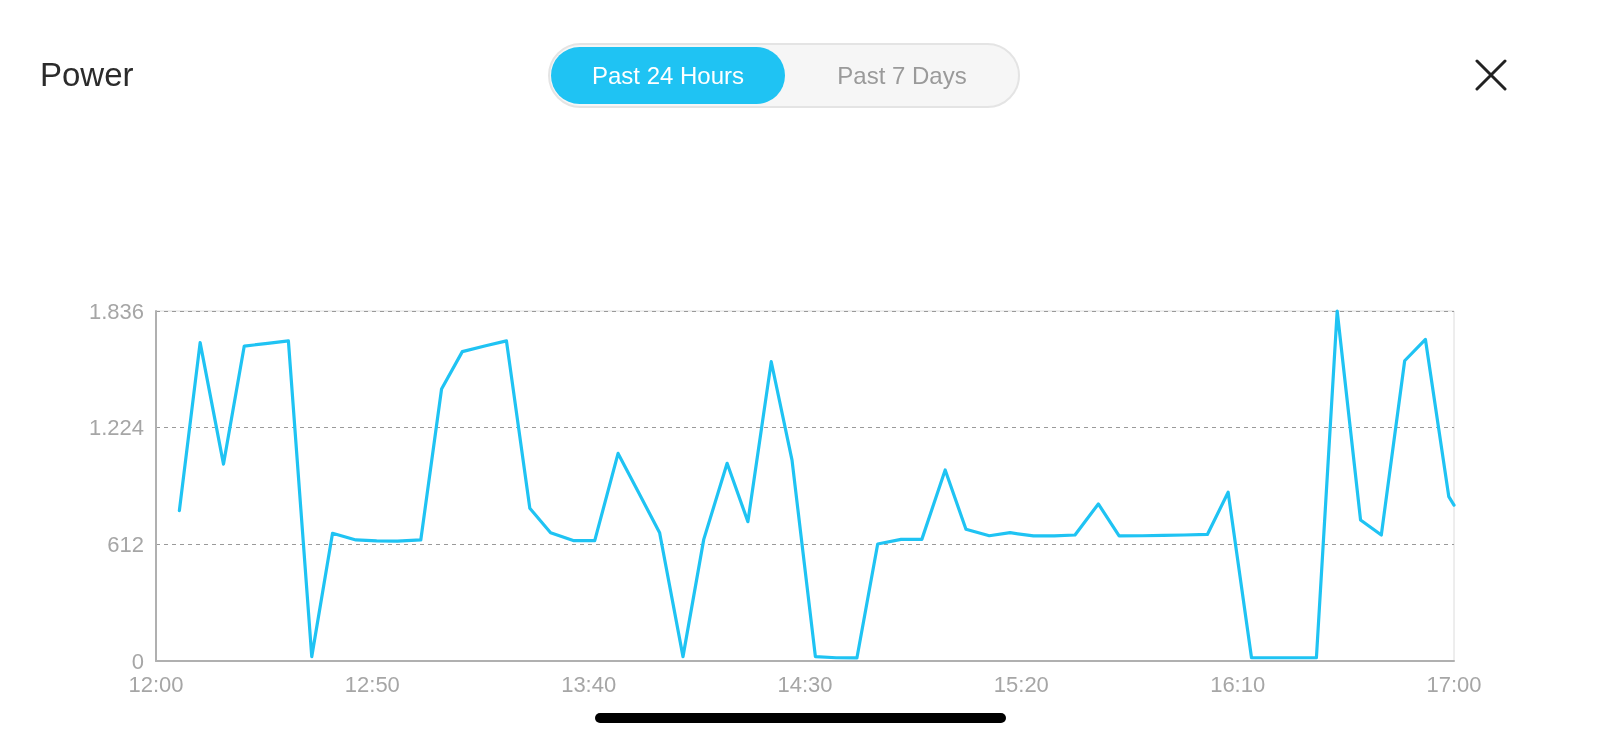  Describe the element at coordinates (372, 684) in the screenshot. I see `x-tick-label: 12:50` at that location.